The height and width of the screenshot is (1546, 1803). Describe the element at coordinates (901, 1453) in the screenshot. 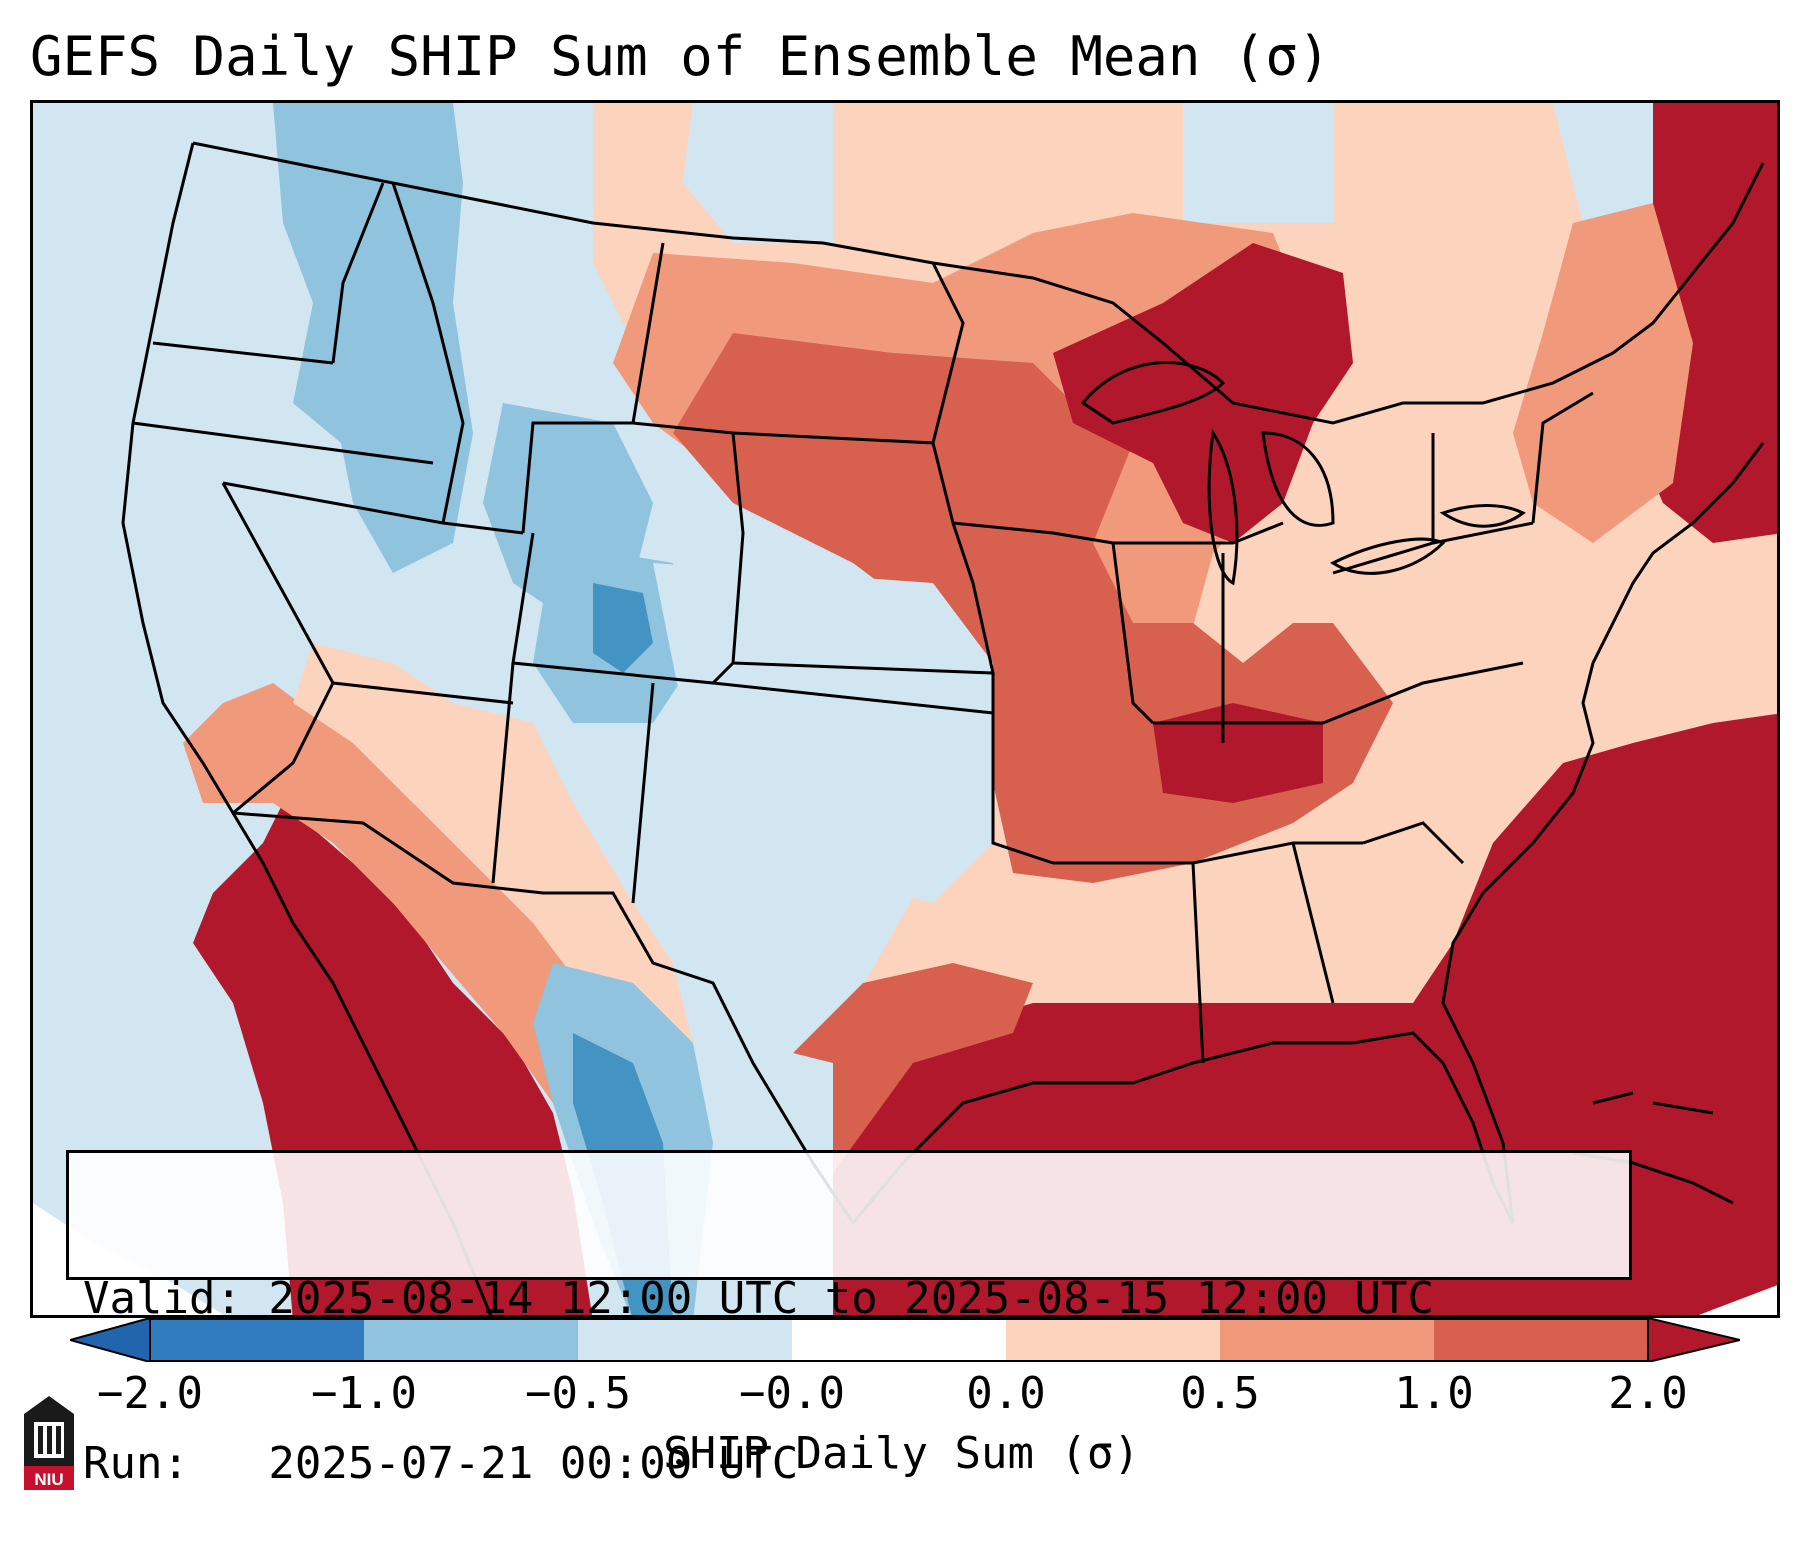

I see `colorbar-label: SHIP Daily Sum (σ)` at that location.